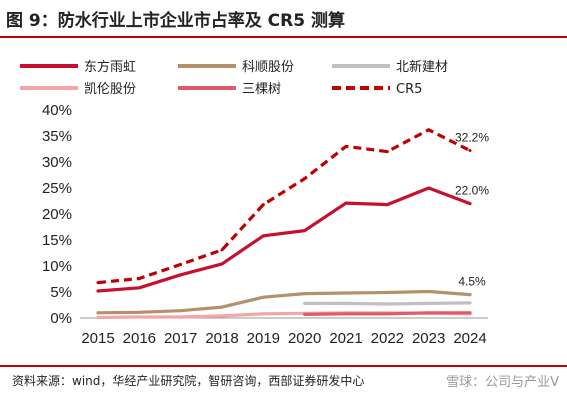 The image size is (567, 400). Describe the element at coordinates (57, 188) in the screenshot. I see `y-tick-label: 25%` at that location.